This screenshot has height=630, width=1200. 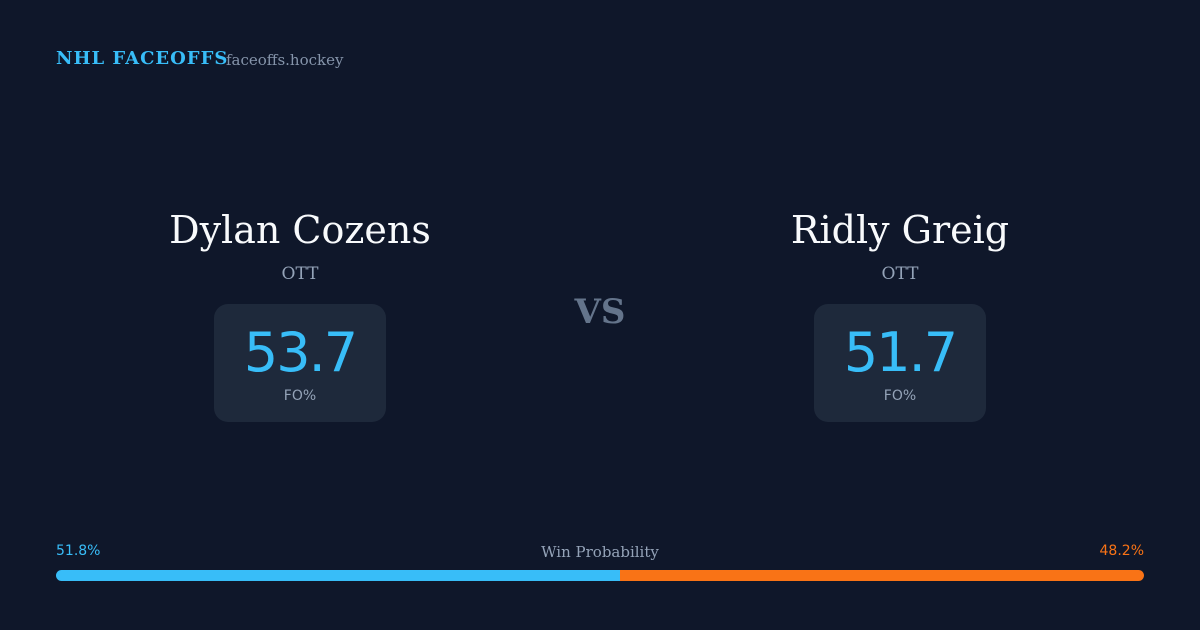 What do you see at coordinates (600, 552) in the screenshot?
I see `win-prob-title: Win Probability` at bounding box center [600, 552].